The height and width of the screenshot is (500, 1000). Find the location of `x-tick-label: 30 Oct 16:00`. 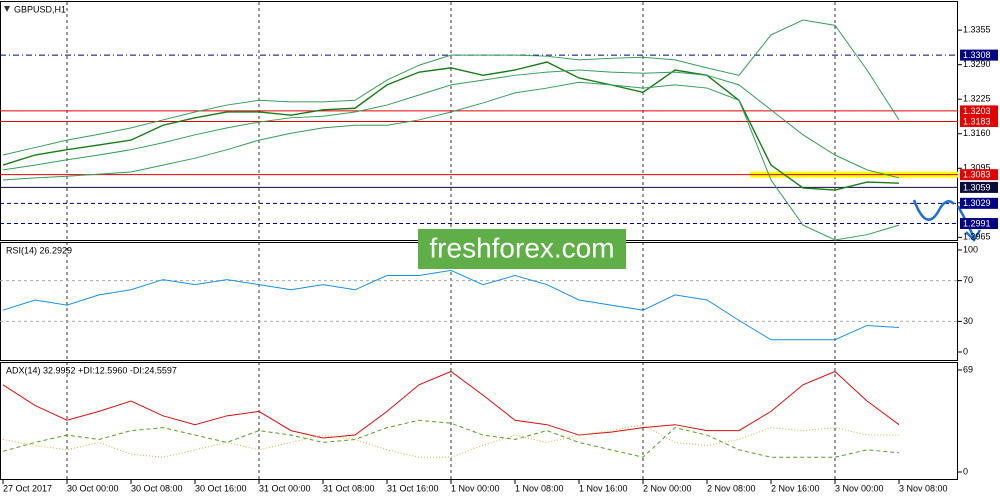

x-tick-label: 30 Oct 16:00 is located at coordinates (221, 488).